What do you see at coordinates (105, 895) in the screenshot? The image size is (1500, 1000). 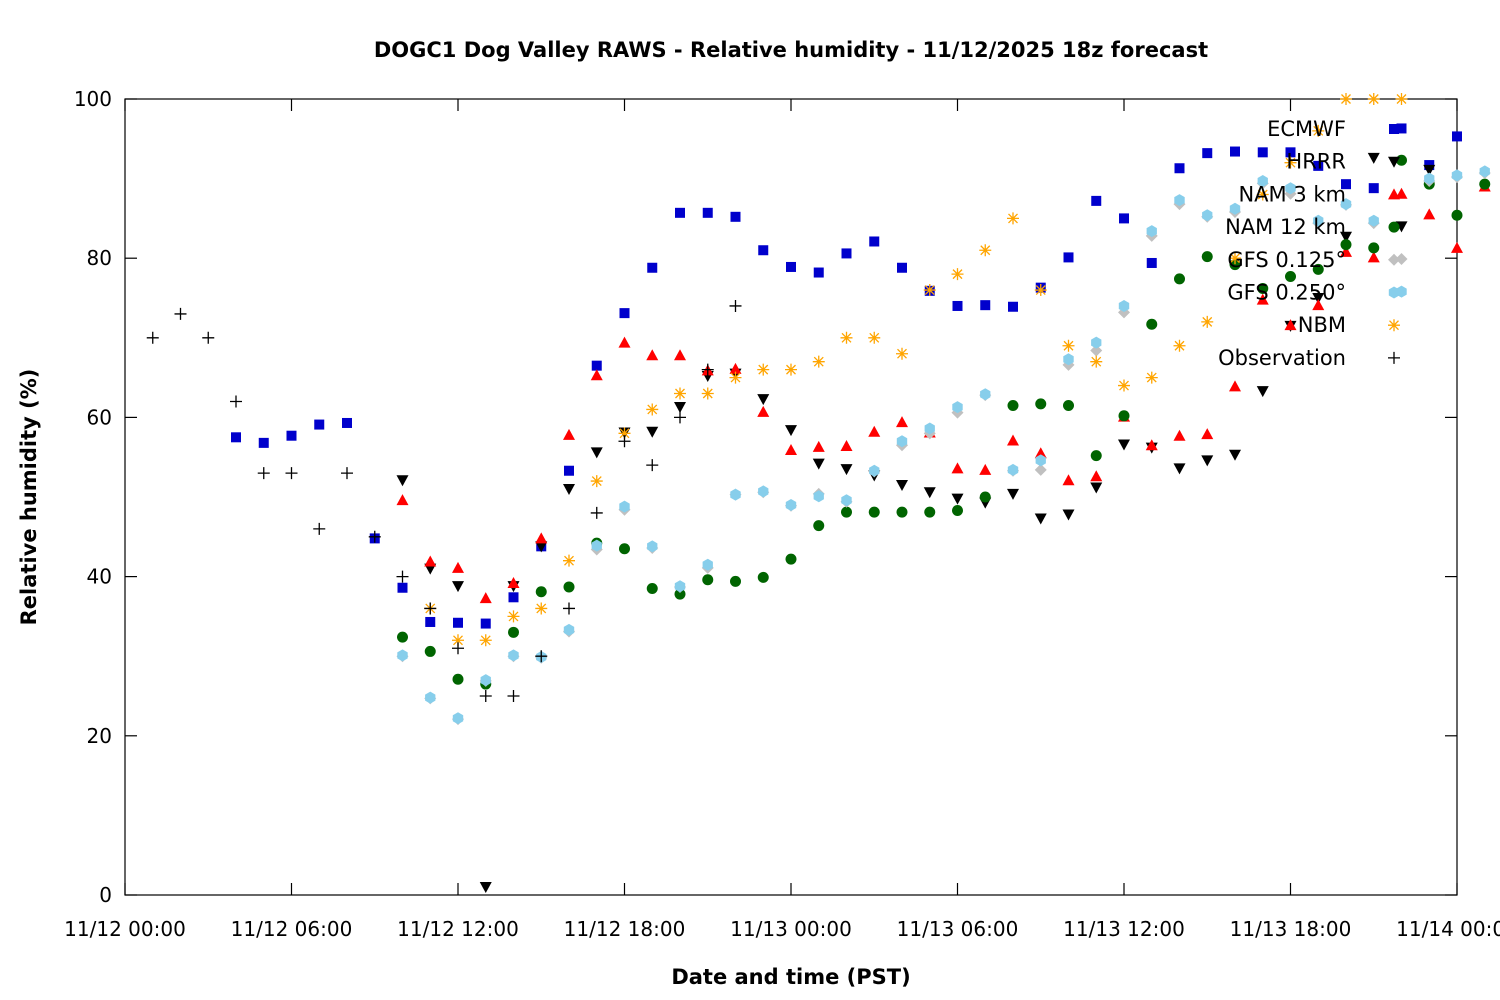 I see `y-tick-label: 0` at bounding box center [105, 895].